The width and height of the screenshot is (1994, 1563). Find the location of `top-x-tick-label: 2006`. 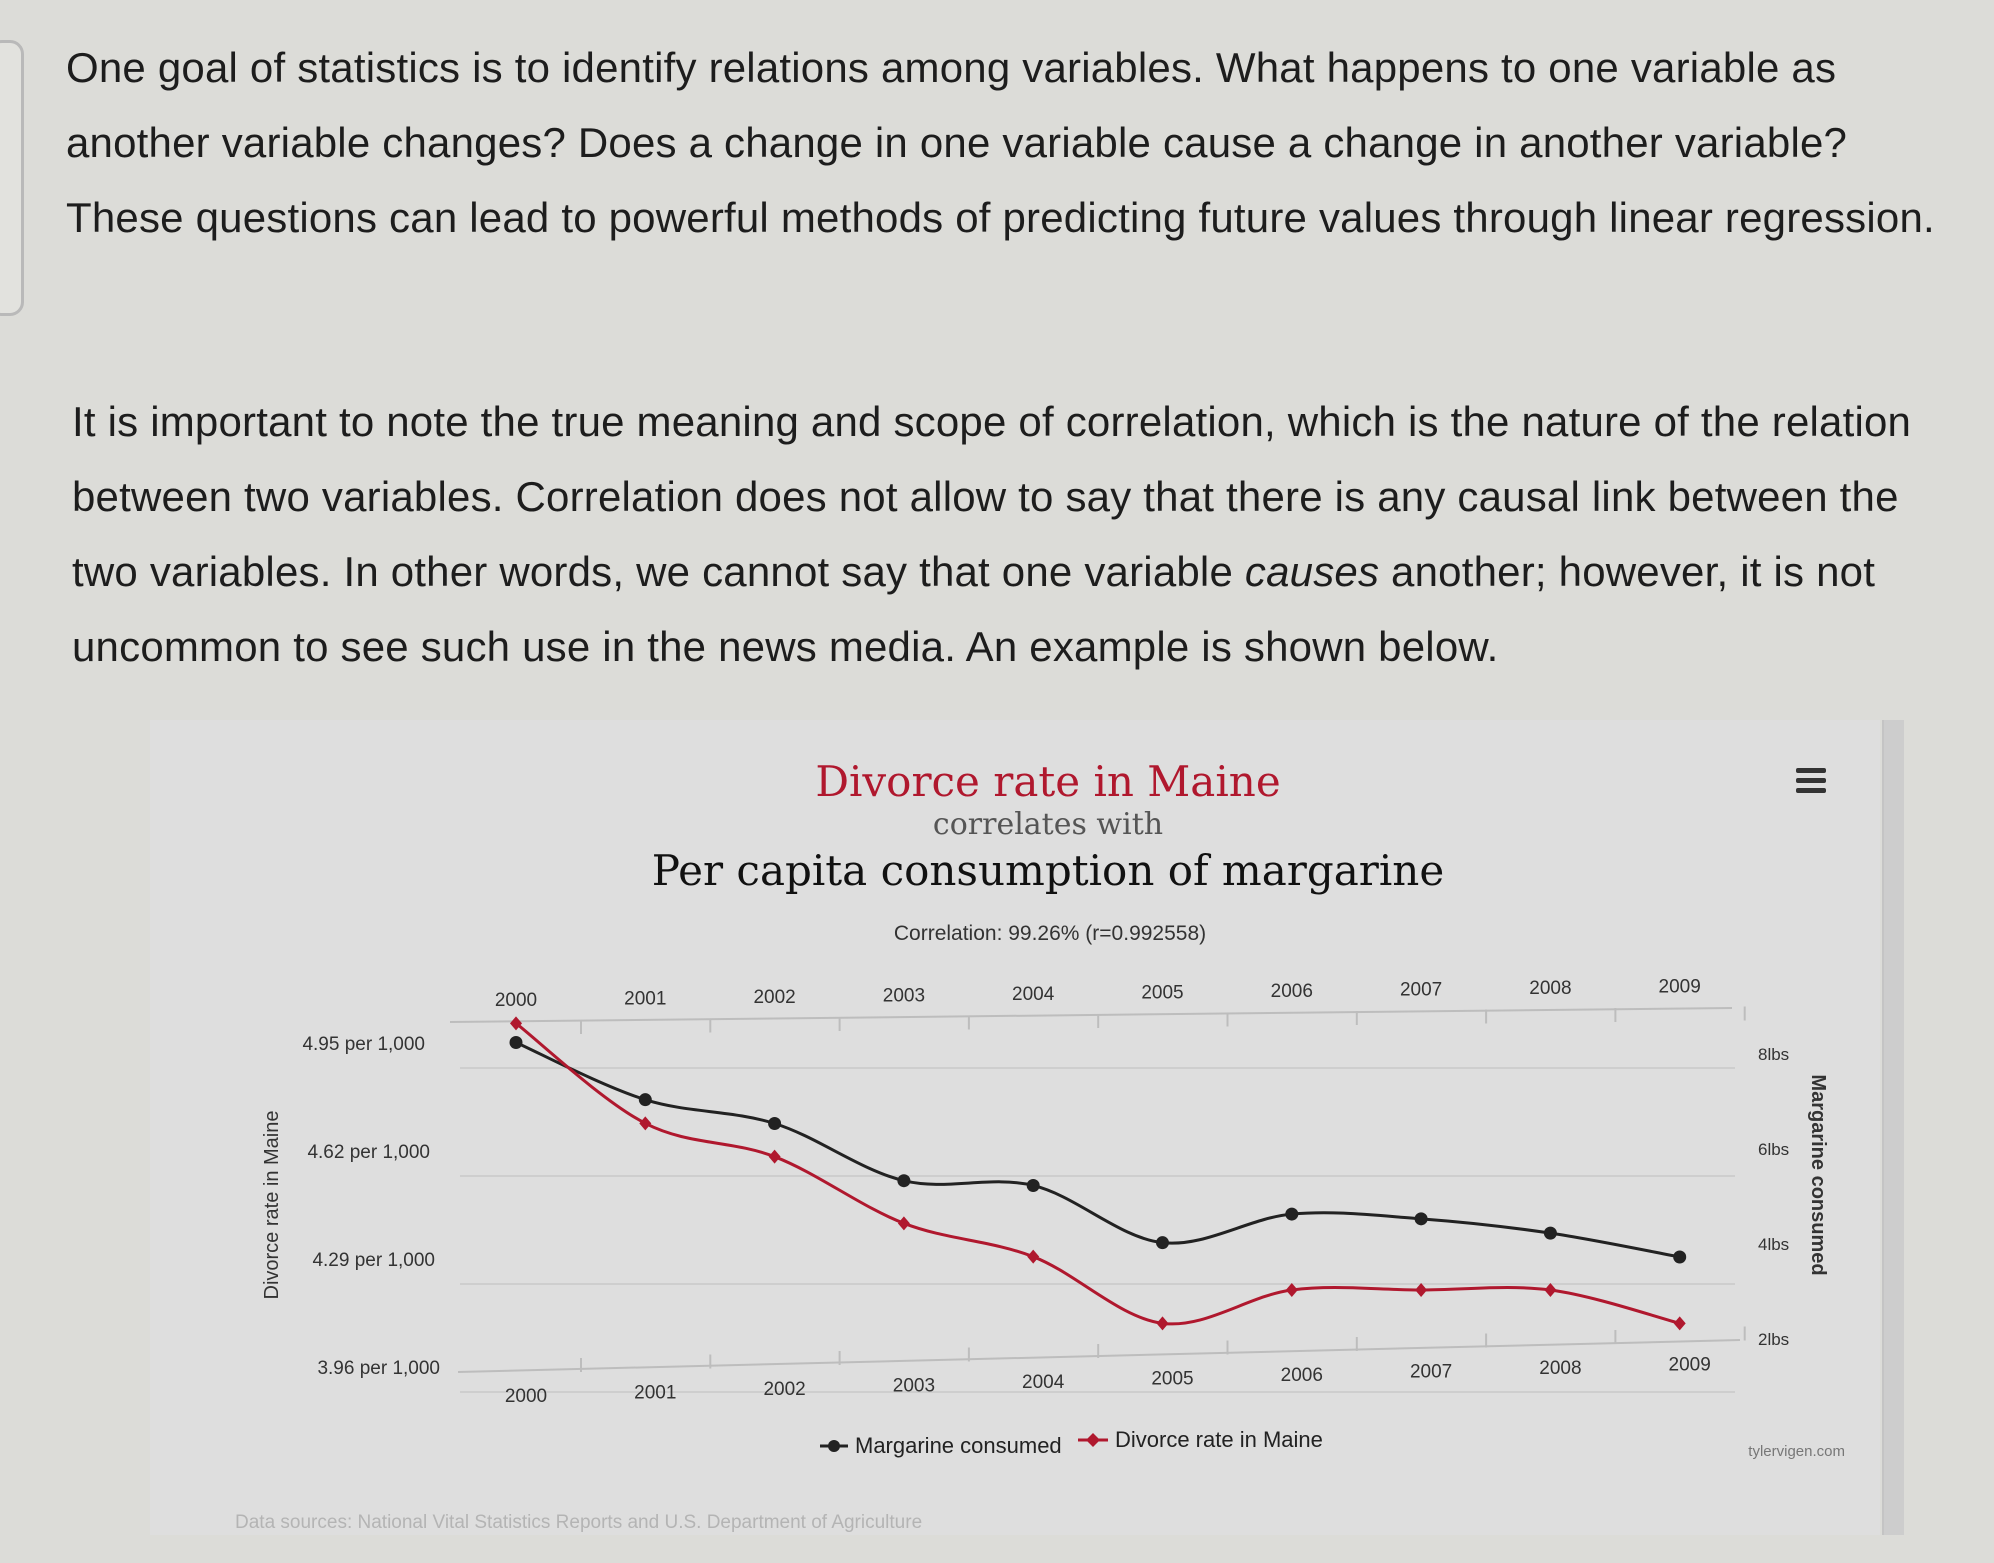

top-x-tick-label: 2006 is located at coordinates (1292, 991).